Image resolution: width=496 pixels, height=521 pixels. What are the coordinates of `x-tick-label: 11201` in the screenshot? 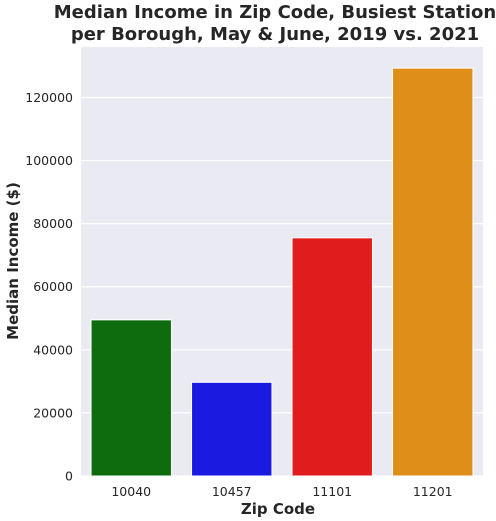 It's located at (433, 491).